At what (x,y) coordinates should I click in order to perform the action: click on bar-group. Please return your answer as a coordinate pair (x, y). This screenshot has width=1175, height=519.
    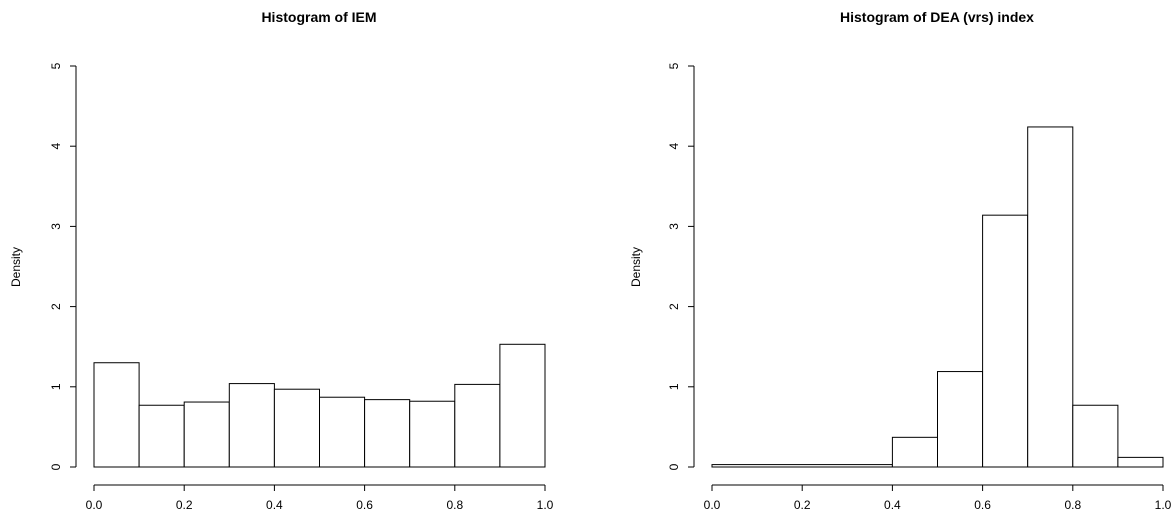
    Looking at the image, I should click on (319, 405).